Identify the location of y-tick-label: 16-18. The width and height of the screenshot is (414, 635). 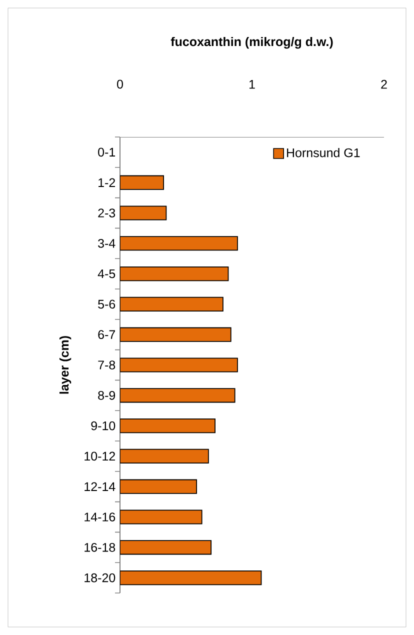
(100, 547).